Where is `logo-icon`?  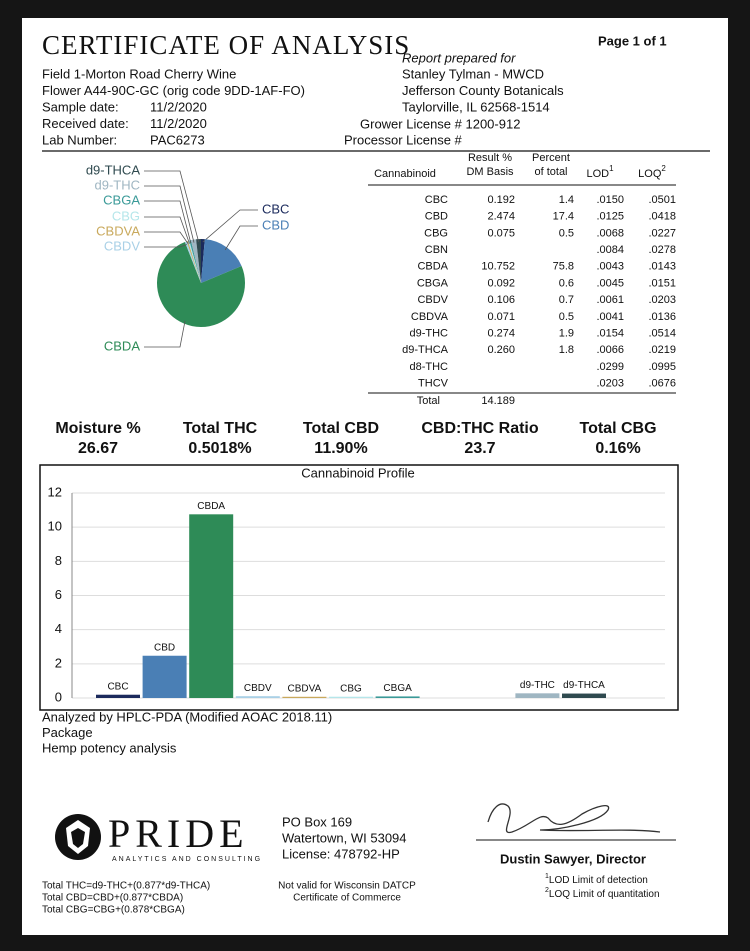
logo-icon is located at coordinates (78, 837).